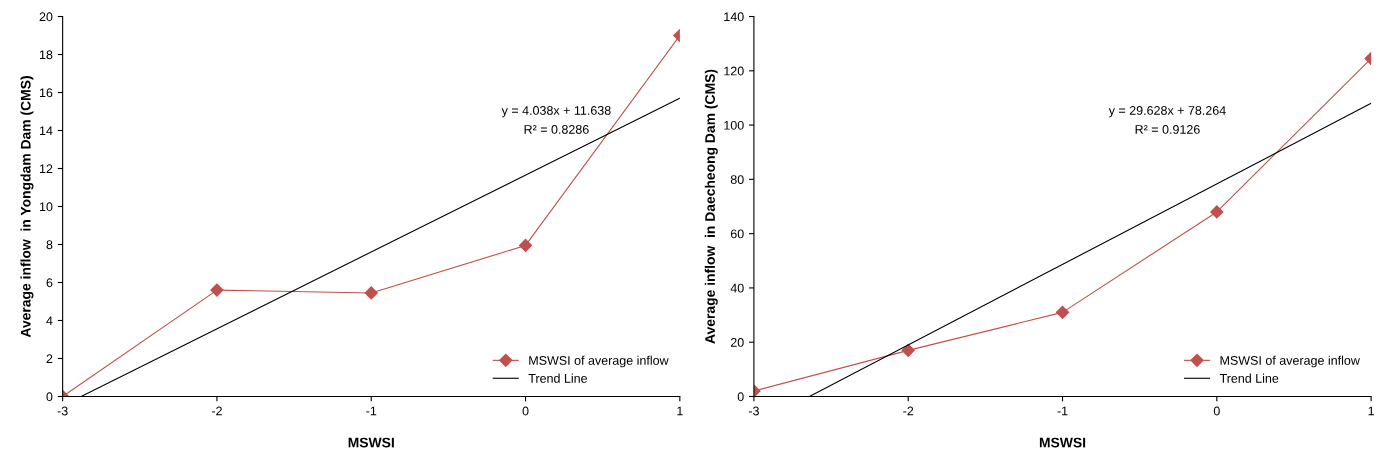 The width and height of the screenshot is (1392, 472). What do you see at coordinates (49, 283) in the screenshot?
I see `y-tick-label: 6` at bounding box center [49, 283].